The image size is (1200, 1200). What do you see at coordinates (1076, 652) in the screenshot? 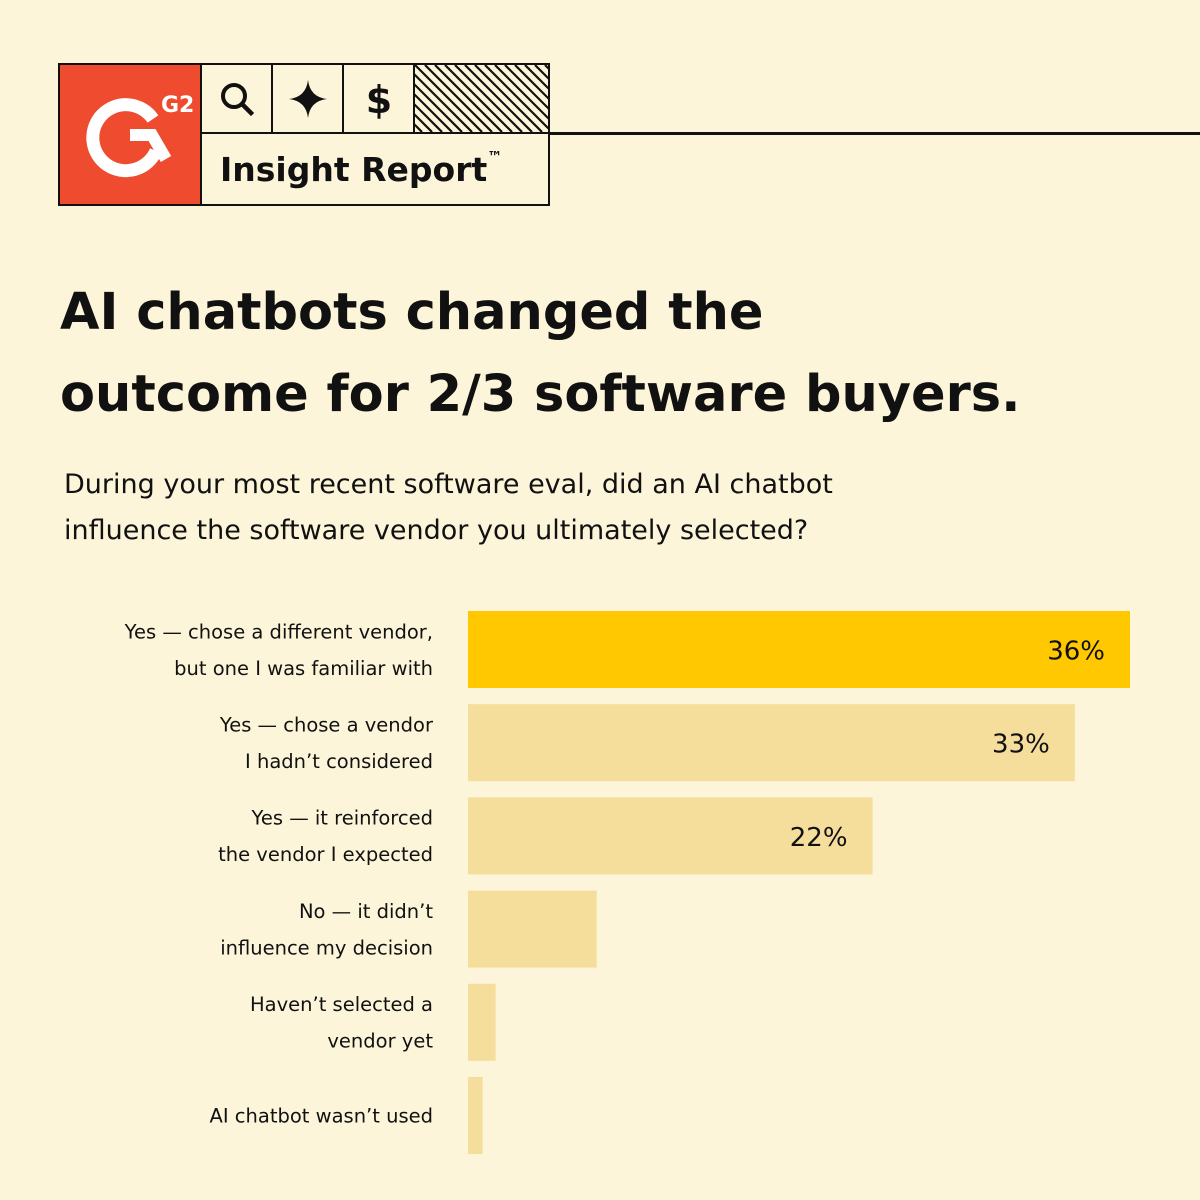
I see `value-label-1: 36%` at bounding box center [1076, 652].